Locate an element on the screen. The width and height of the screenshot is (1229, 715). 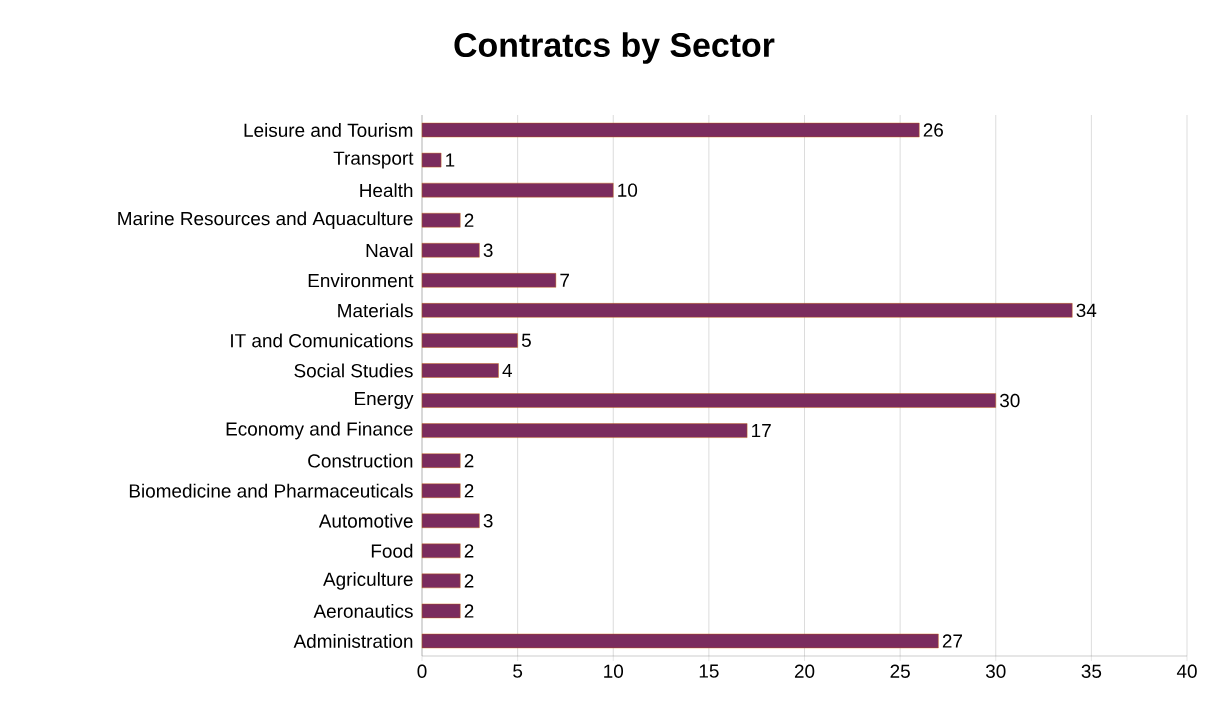
x-tick-label: 25 is located at coordinates (900, 671).